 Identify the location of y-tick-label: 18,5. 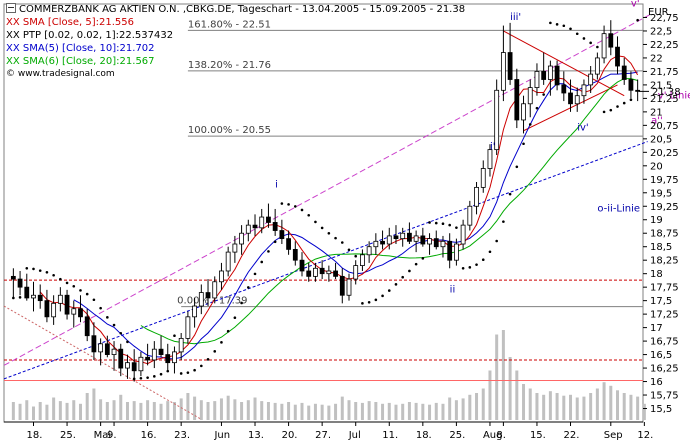
(661, 247).